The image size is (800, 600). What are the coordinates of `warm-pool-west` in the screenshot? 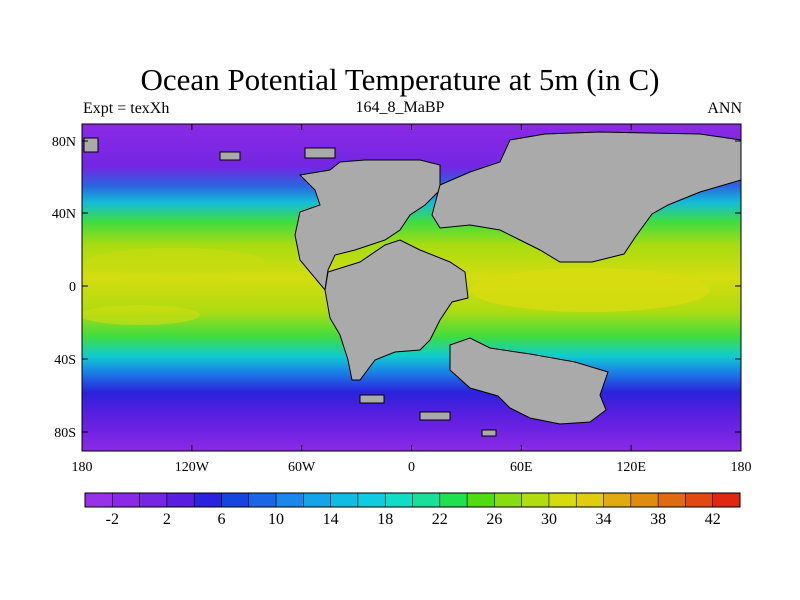 It's located at (175, 262).